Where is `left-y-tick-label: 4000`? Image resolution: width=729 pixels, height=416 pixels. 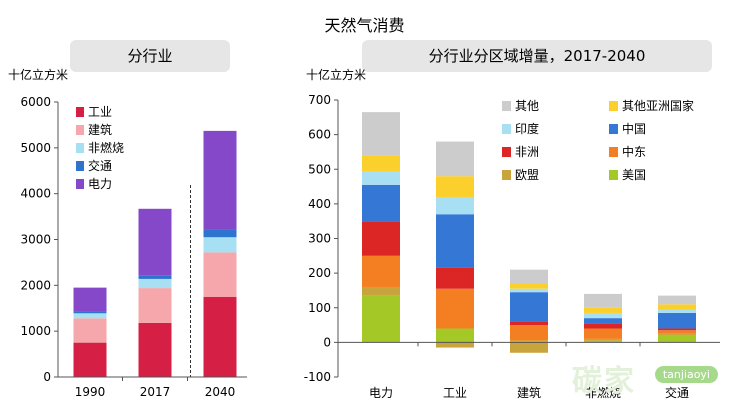
left-y-tick-label: 4000 is located at coordinates (35, 194).